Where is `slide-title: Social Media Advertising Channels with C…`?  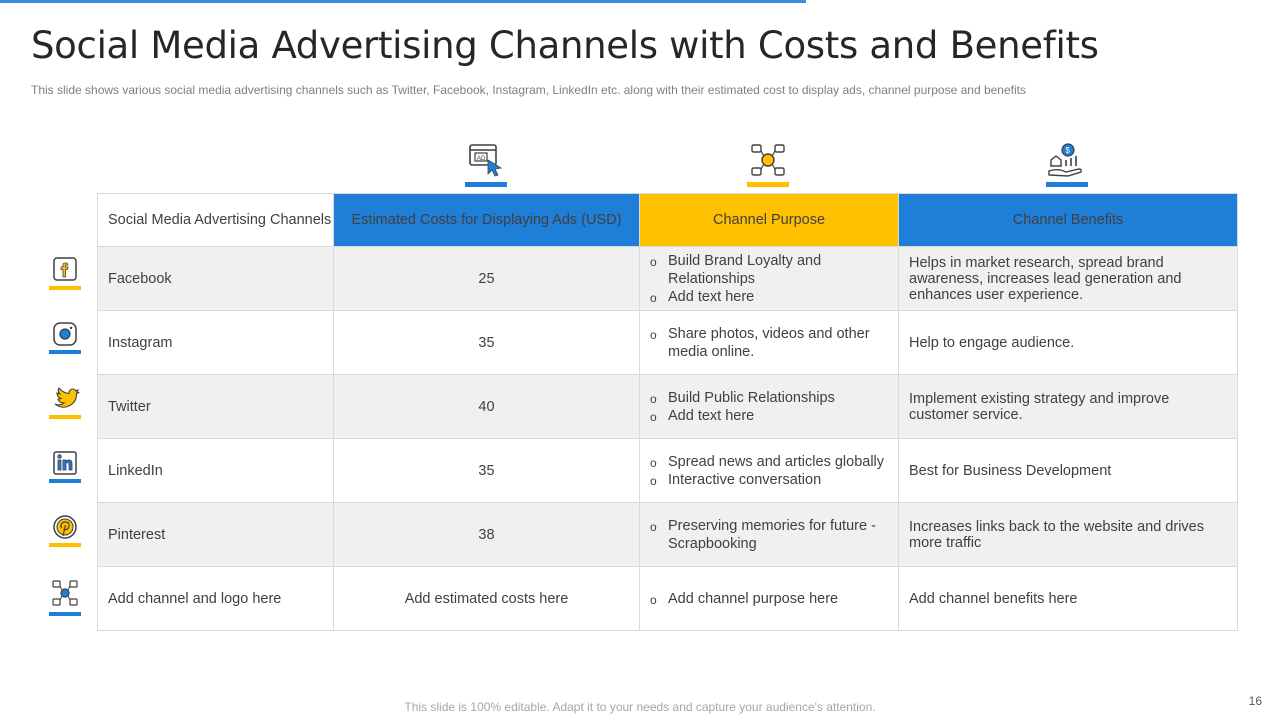 slide-title: Social Media Advertising Channels with C… is located at coordinates (565, 45).